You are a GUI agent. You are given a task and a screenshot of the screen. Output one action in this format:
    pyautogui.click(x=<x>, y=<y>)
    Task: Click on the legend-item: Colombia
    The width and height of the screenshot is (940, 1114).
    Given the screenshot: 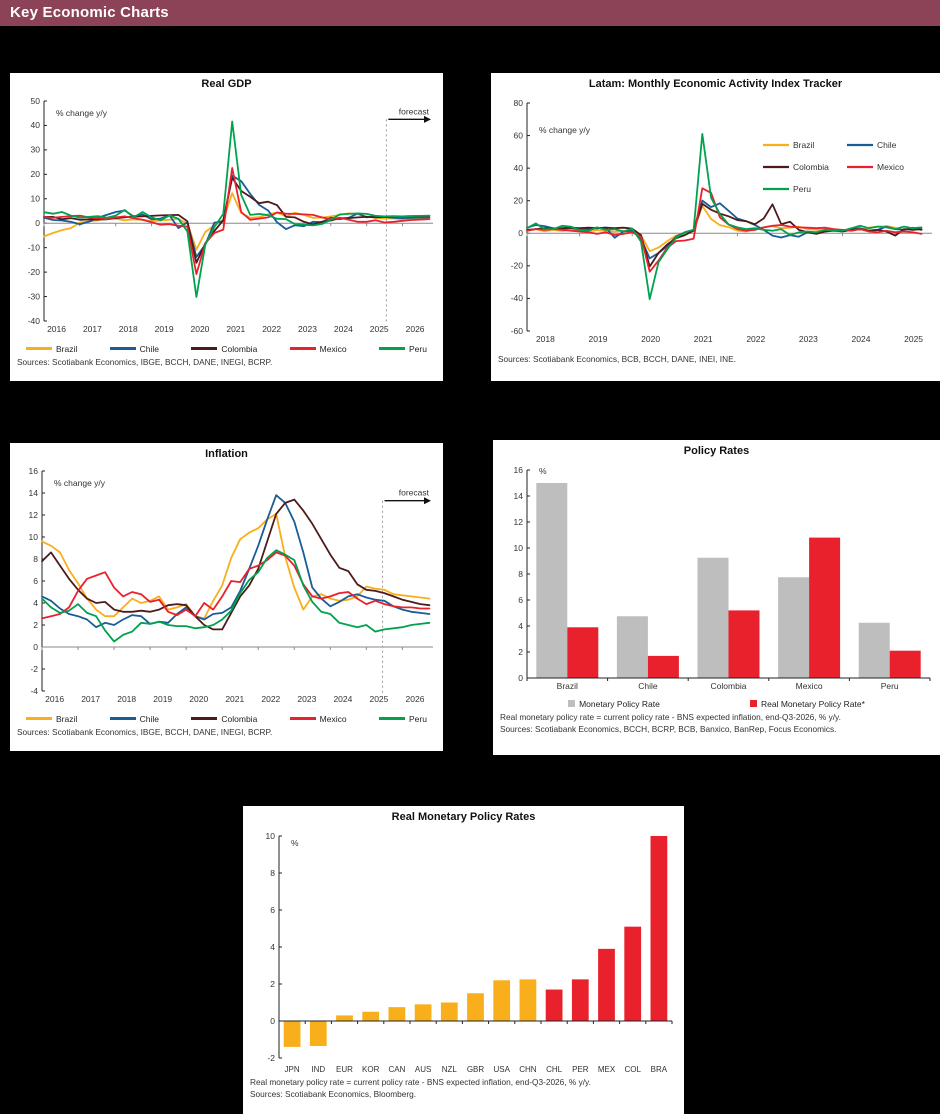 What is the action you would take?
    pyautogui.click(x=224, y=349)
    